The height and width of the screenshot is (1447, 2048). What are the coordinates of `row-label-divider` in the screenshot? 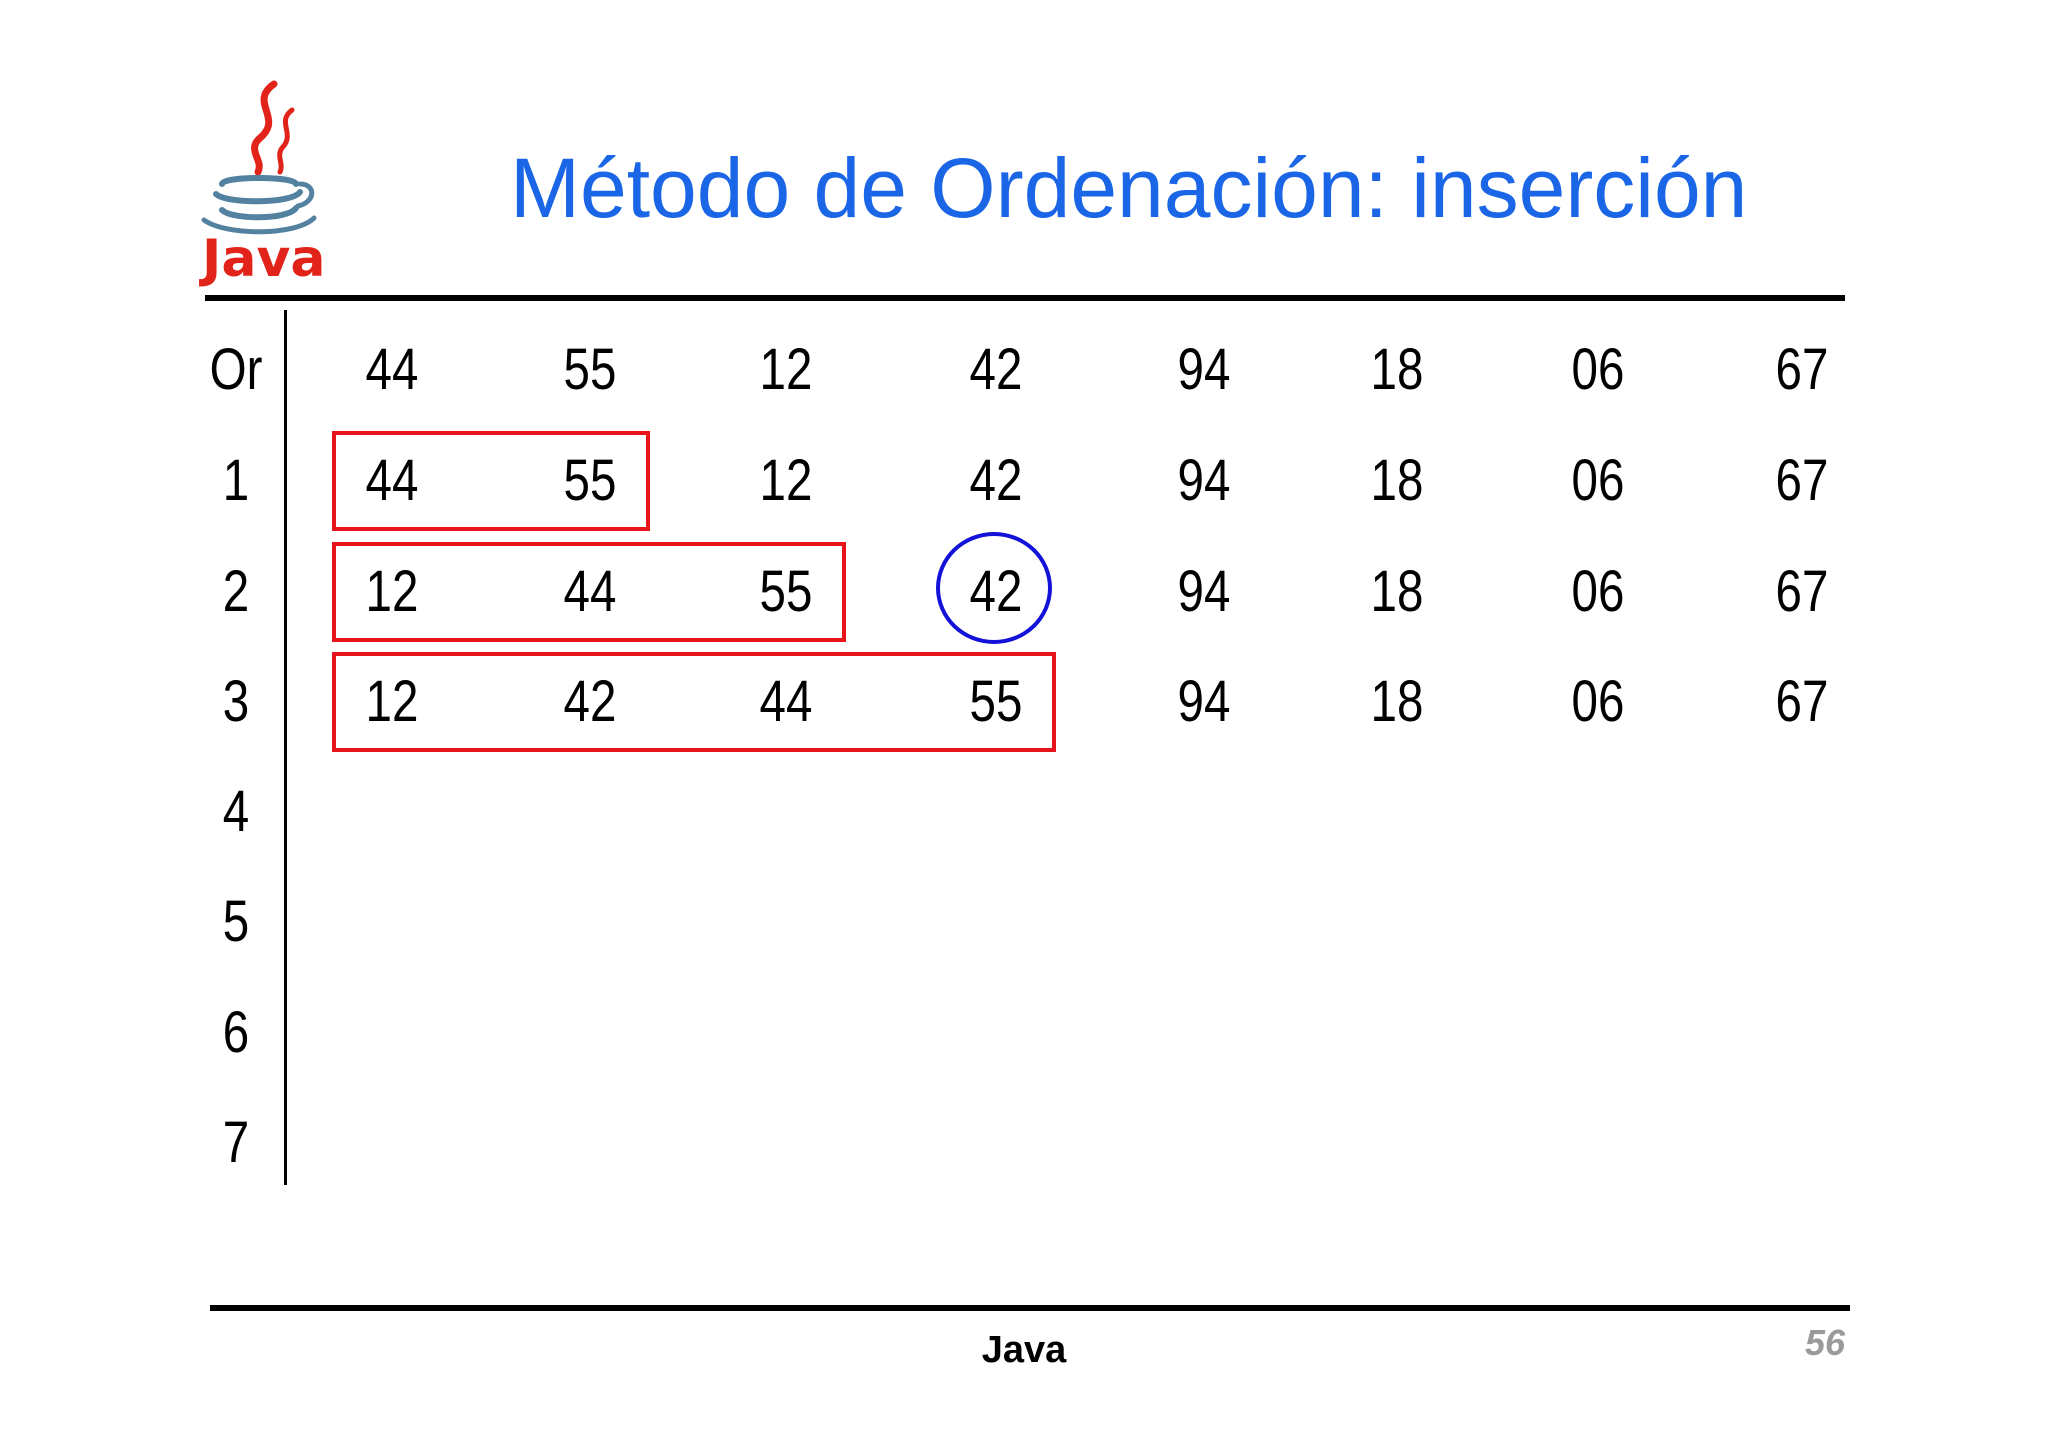 It's located at (285, 747).